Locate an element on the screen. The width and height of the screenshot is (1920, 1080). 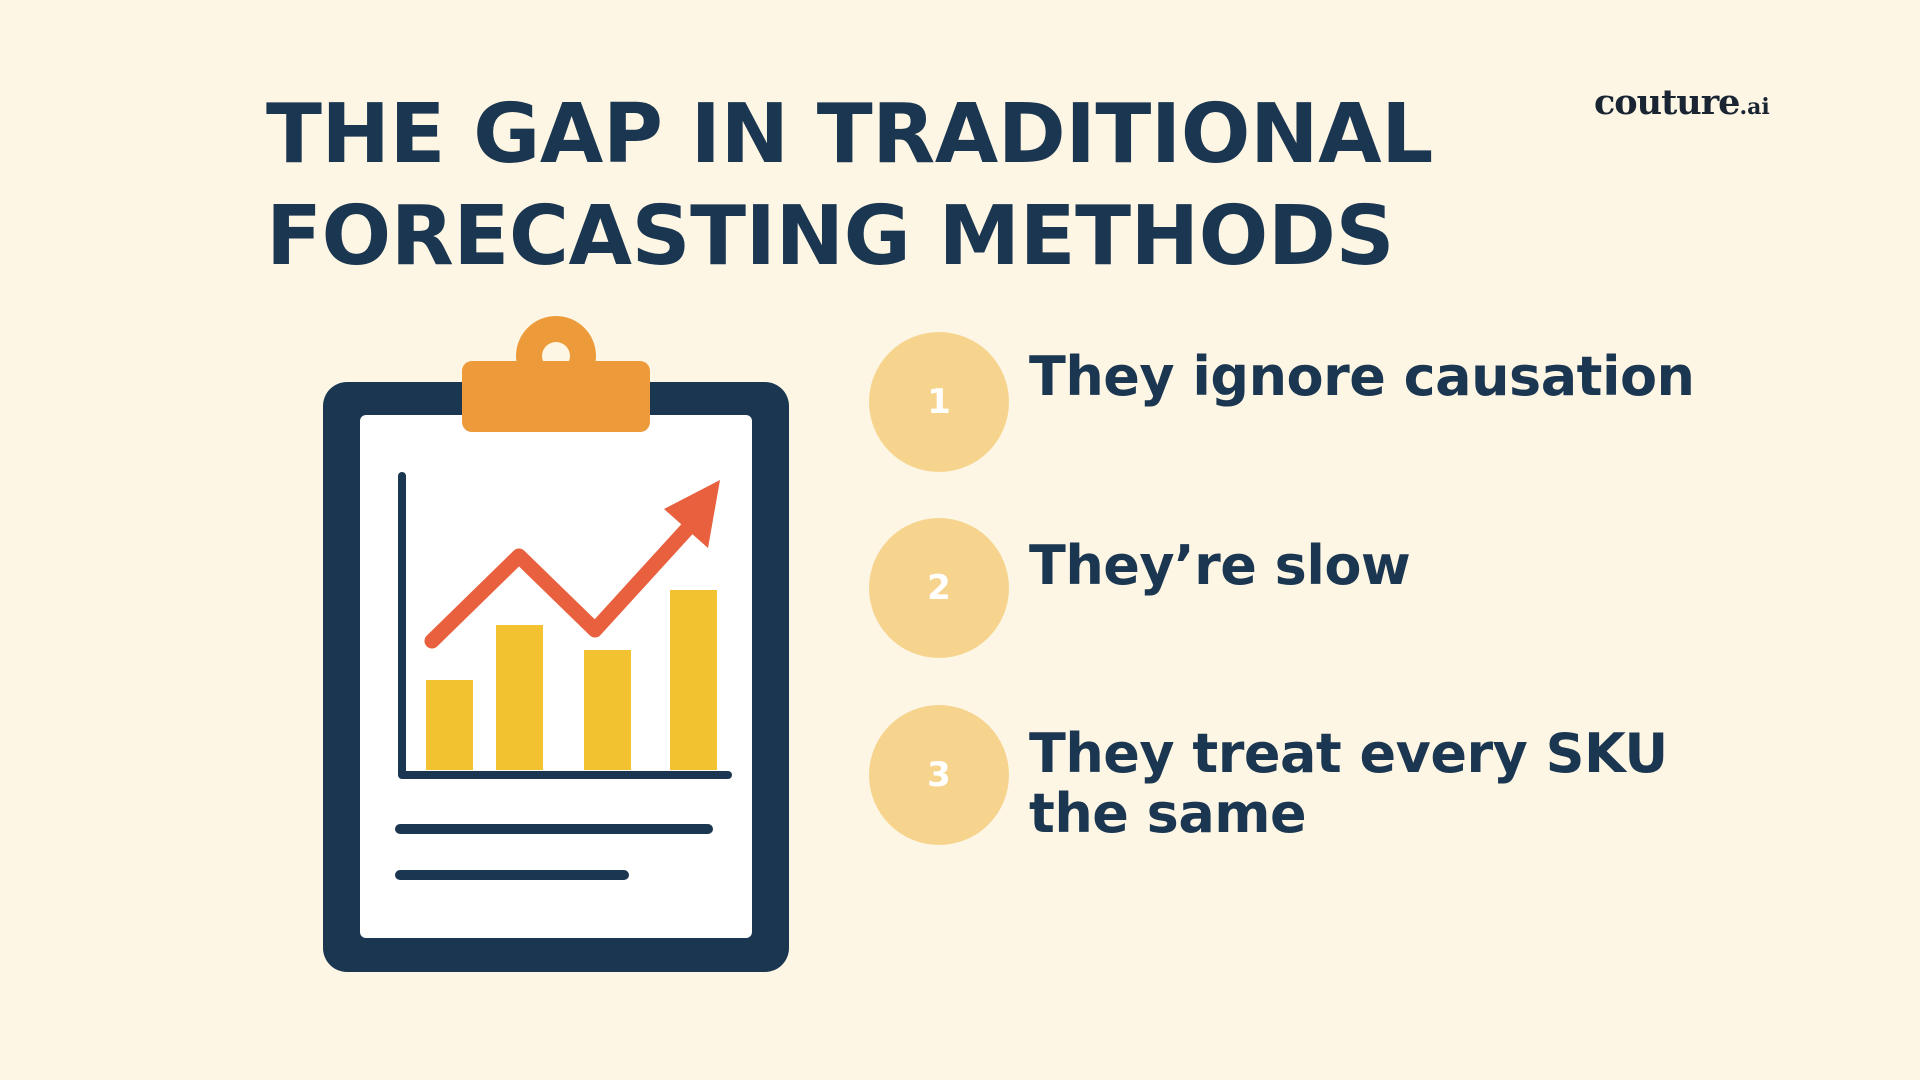
number-1: 1 is located at coordinates (939, 402).